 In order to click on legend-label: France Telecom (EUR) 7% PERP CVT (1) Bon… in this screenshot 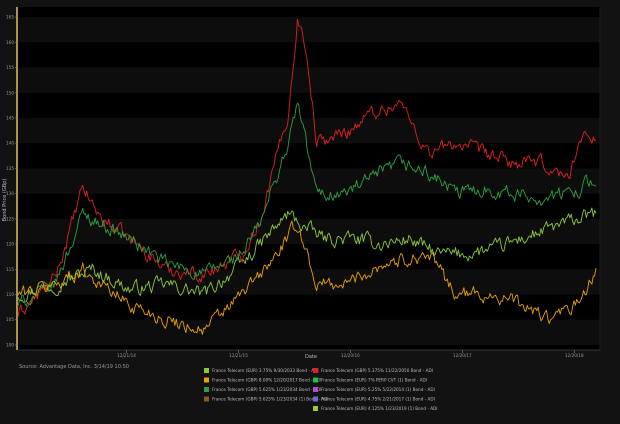, I will do `click(374, 380)`.